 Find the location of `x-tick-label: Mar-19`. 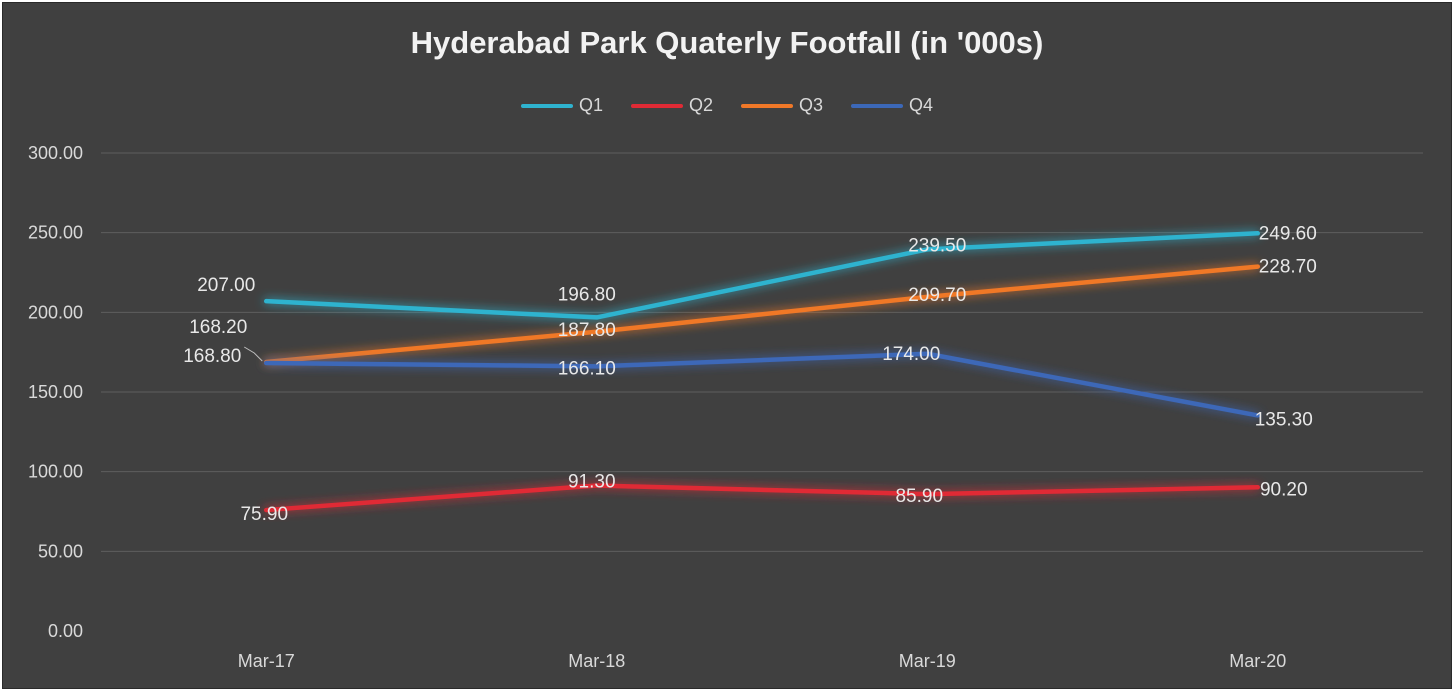

x-tick-label: Mar-19 is located at coordinates (927, 661).